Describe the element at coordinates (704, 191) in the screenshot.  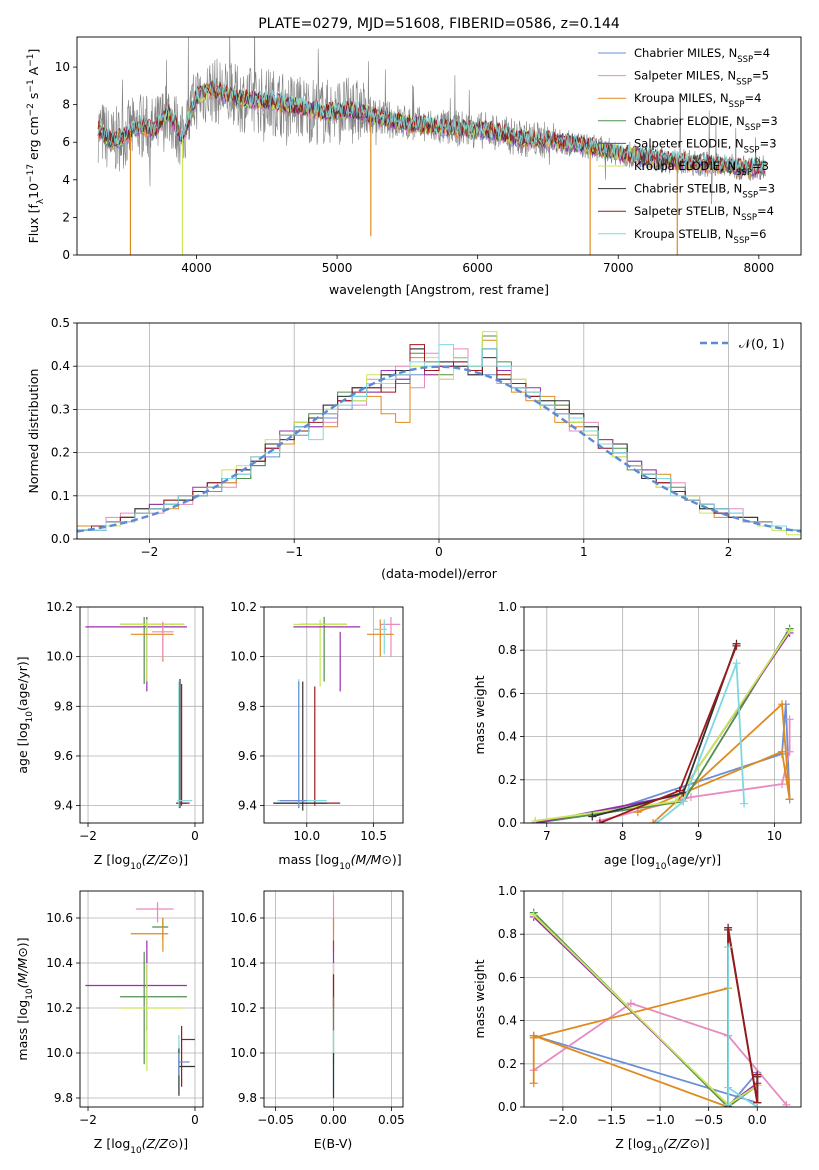
I see `legend-entry: Chabrier STELIB, NSSP=3` at that location.